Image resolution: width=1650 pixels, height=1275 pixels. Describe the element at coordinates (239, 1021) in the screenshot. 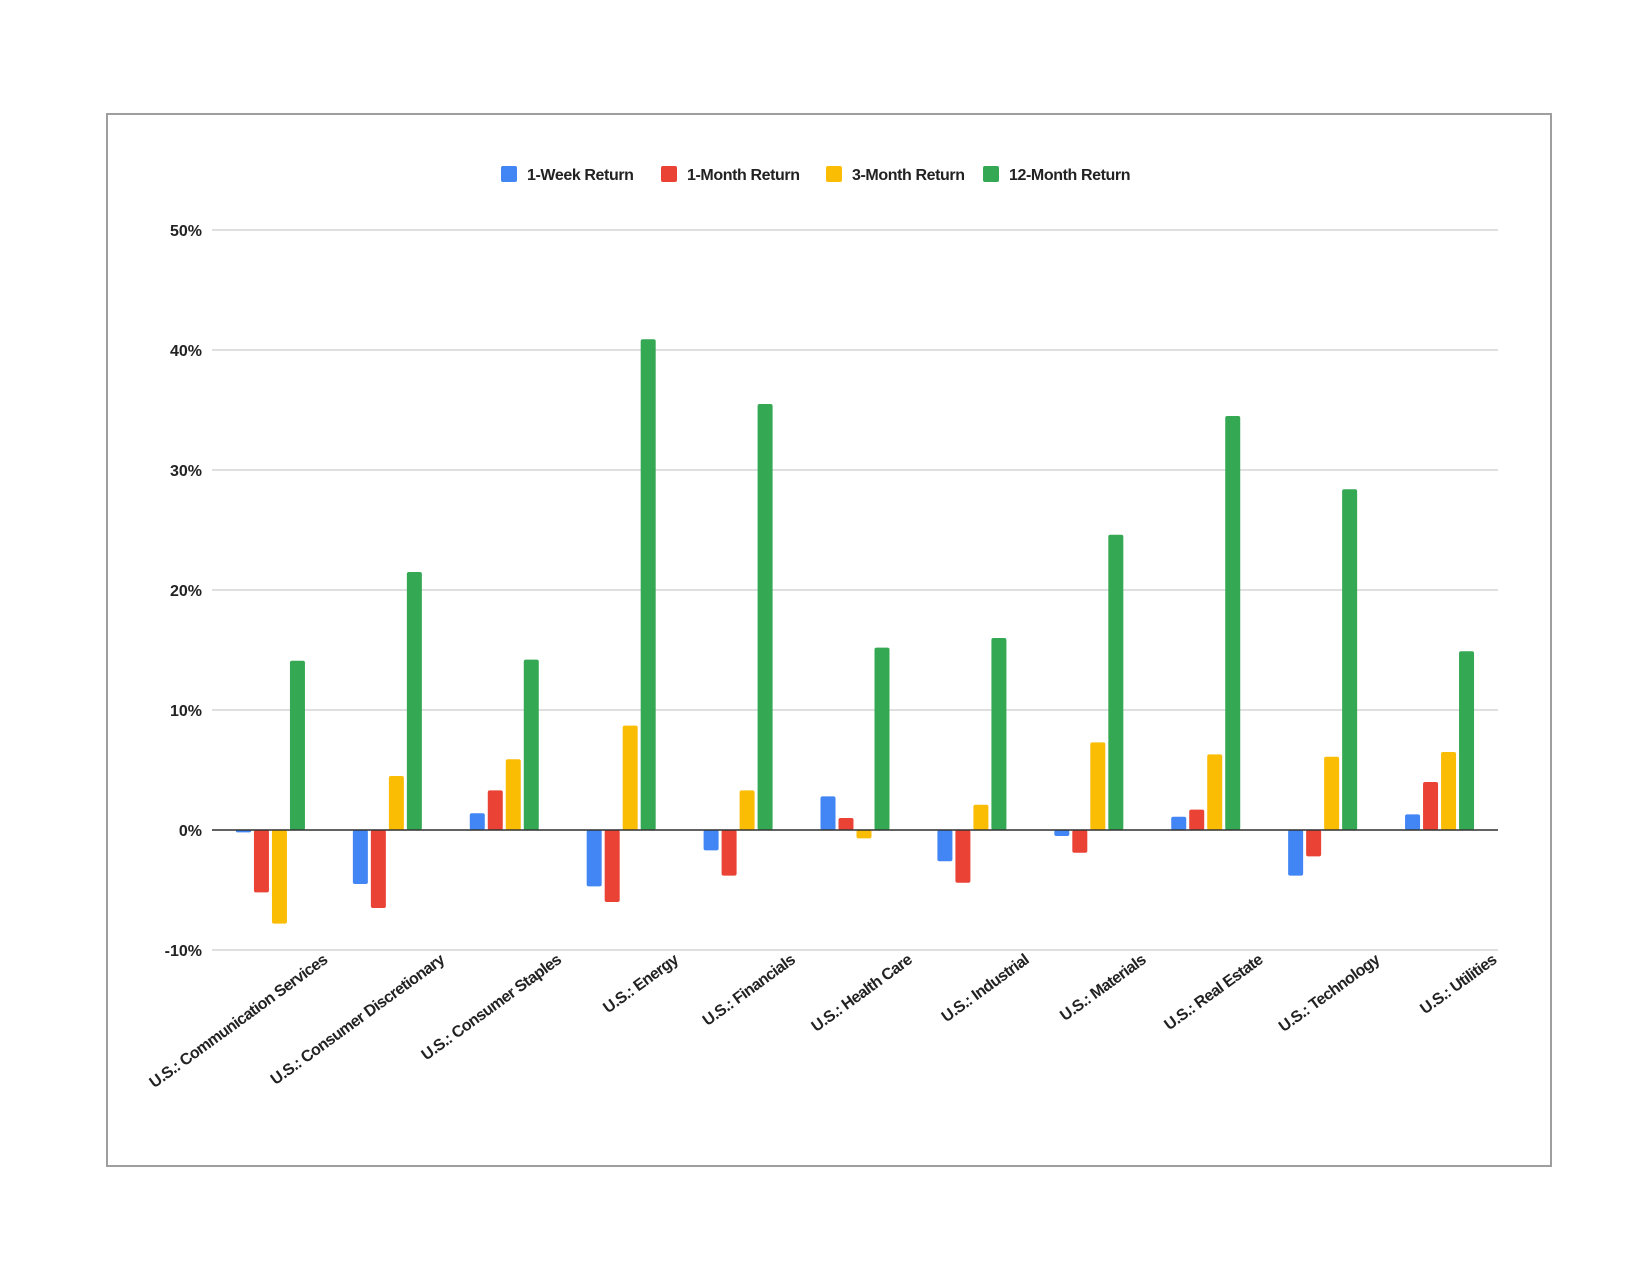

I see `x-tick-label: U.S.: Communication Services` at that location.